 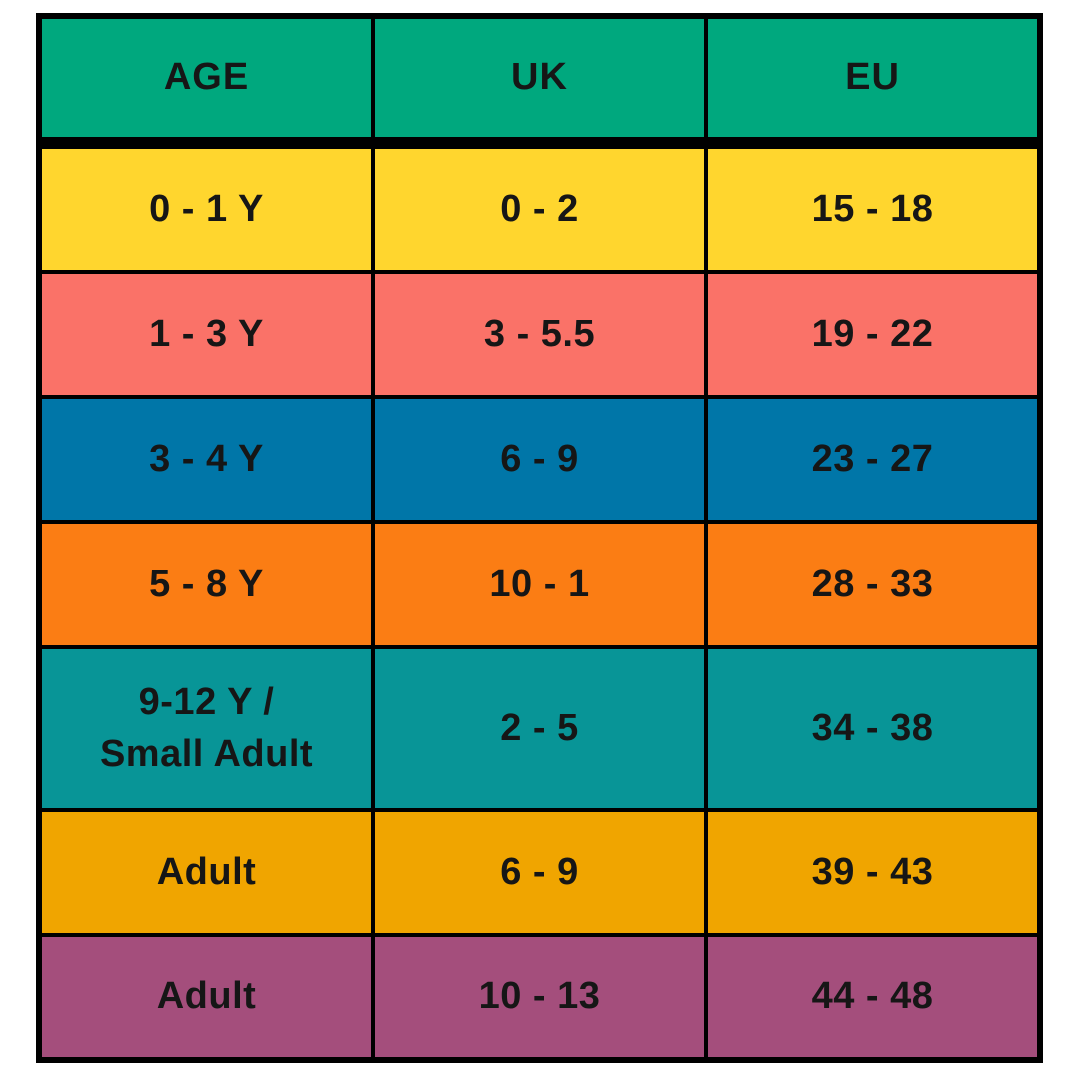 I want to click on age-value: 3 - 4 Y, so click(x=206, y=458).